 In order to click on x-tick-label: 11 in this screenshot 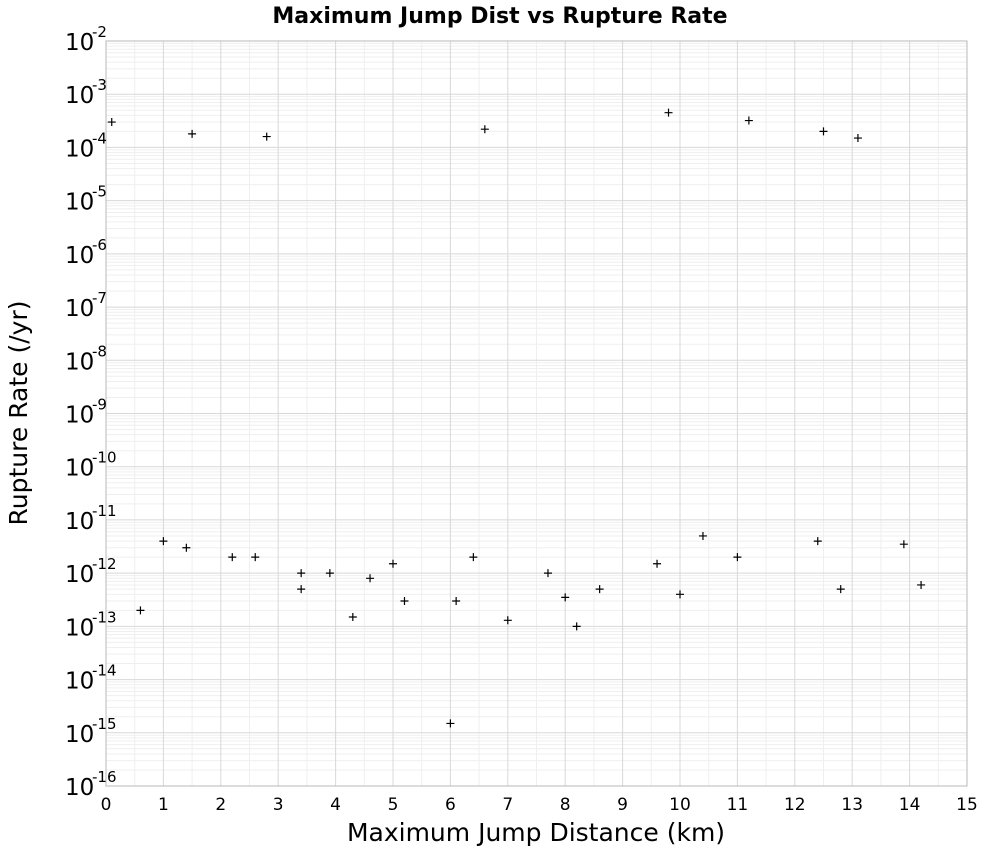, I will do `click(738, 805)`.